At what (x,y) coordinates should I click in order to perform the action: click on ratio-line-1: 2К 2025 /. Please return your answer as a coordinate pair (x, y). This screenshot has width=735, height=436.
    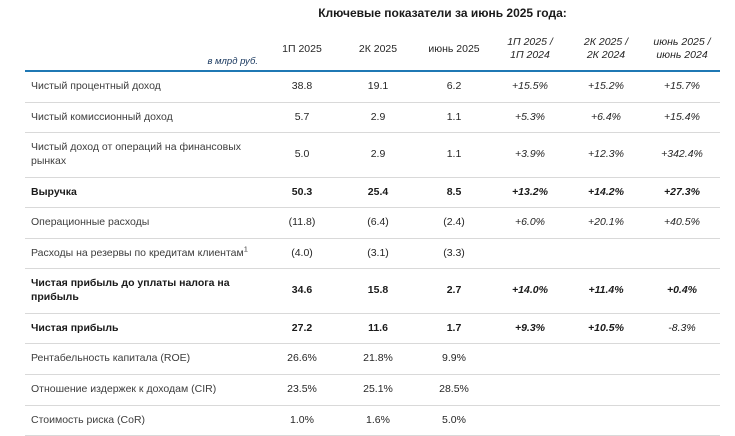
    Looking at the image, I should click on (606, 41).